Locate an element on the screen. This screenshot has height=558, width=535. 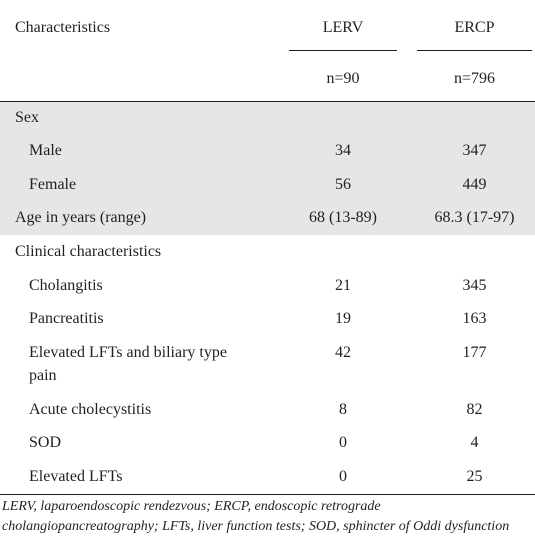
header-underline-ercp is located at coordinates (474, 50).